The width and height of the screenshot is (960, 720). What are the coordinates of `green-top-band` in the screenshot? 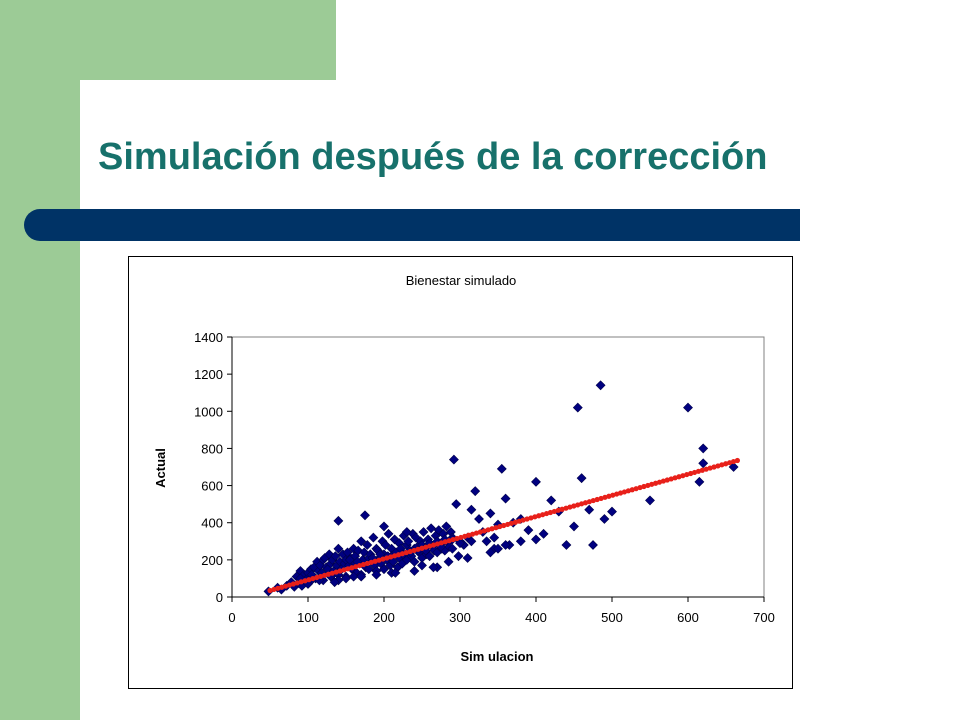 It's located at (168, 40).